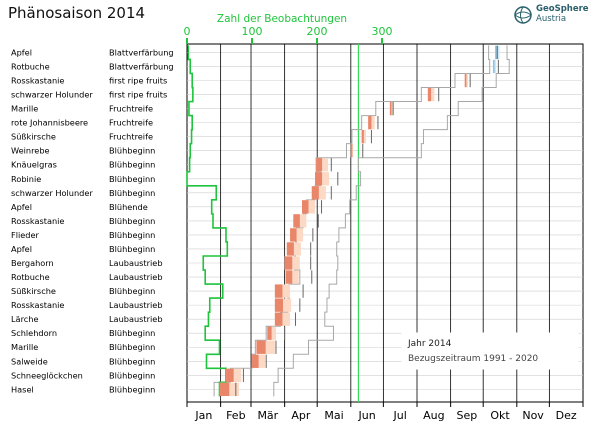 This screenshot has height=432, width=596. What do you see at coordinates (34, 165) in the screenshot?
I see `plant-label: Knäuelgras` at bounding box center [34, 165].